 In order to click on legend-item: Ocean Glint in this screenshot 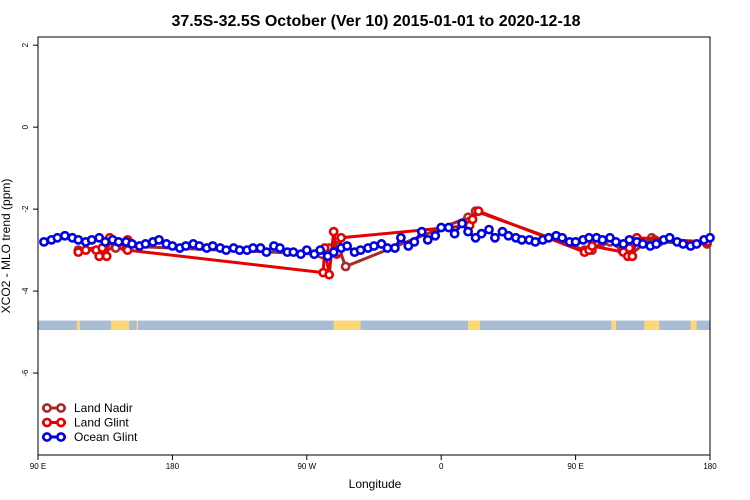, I will do `click(90, 437)`.